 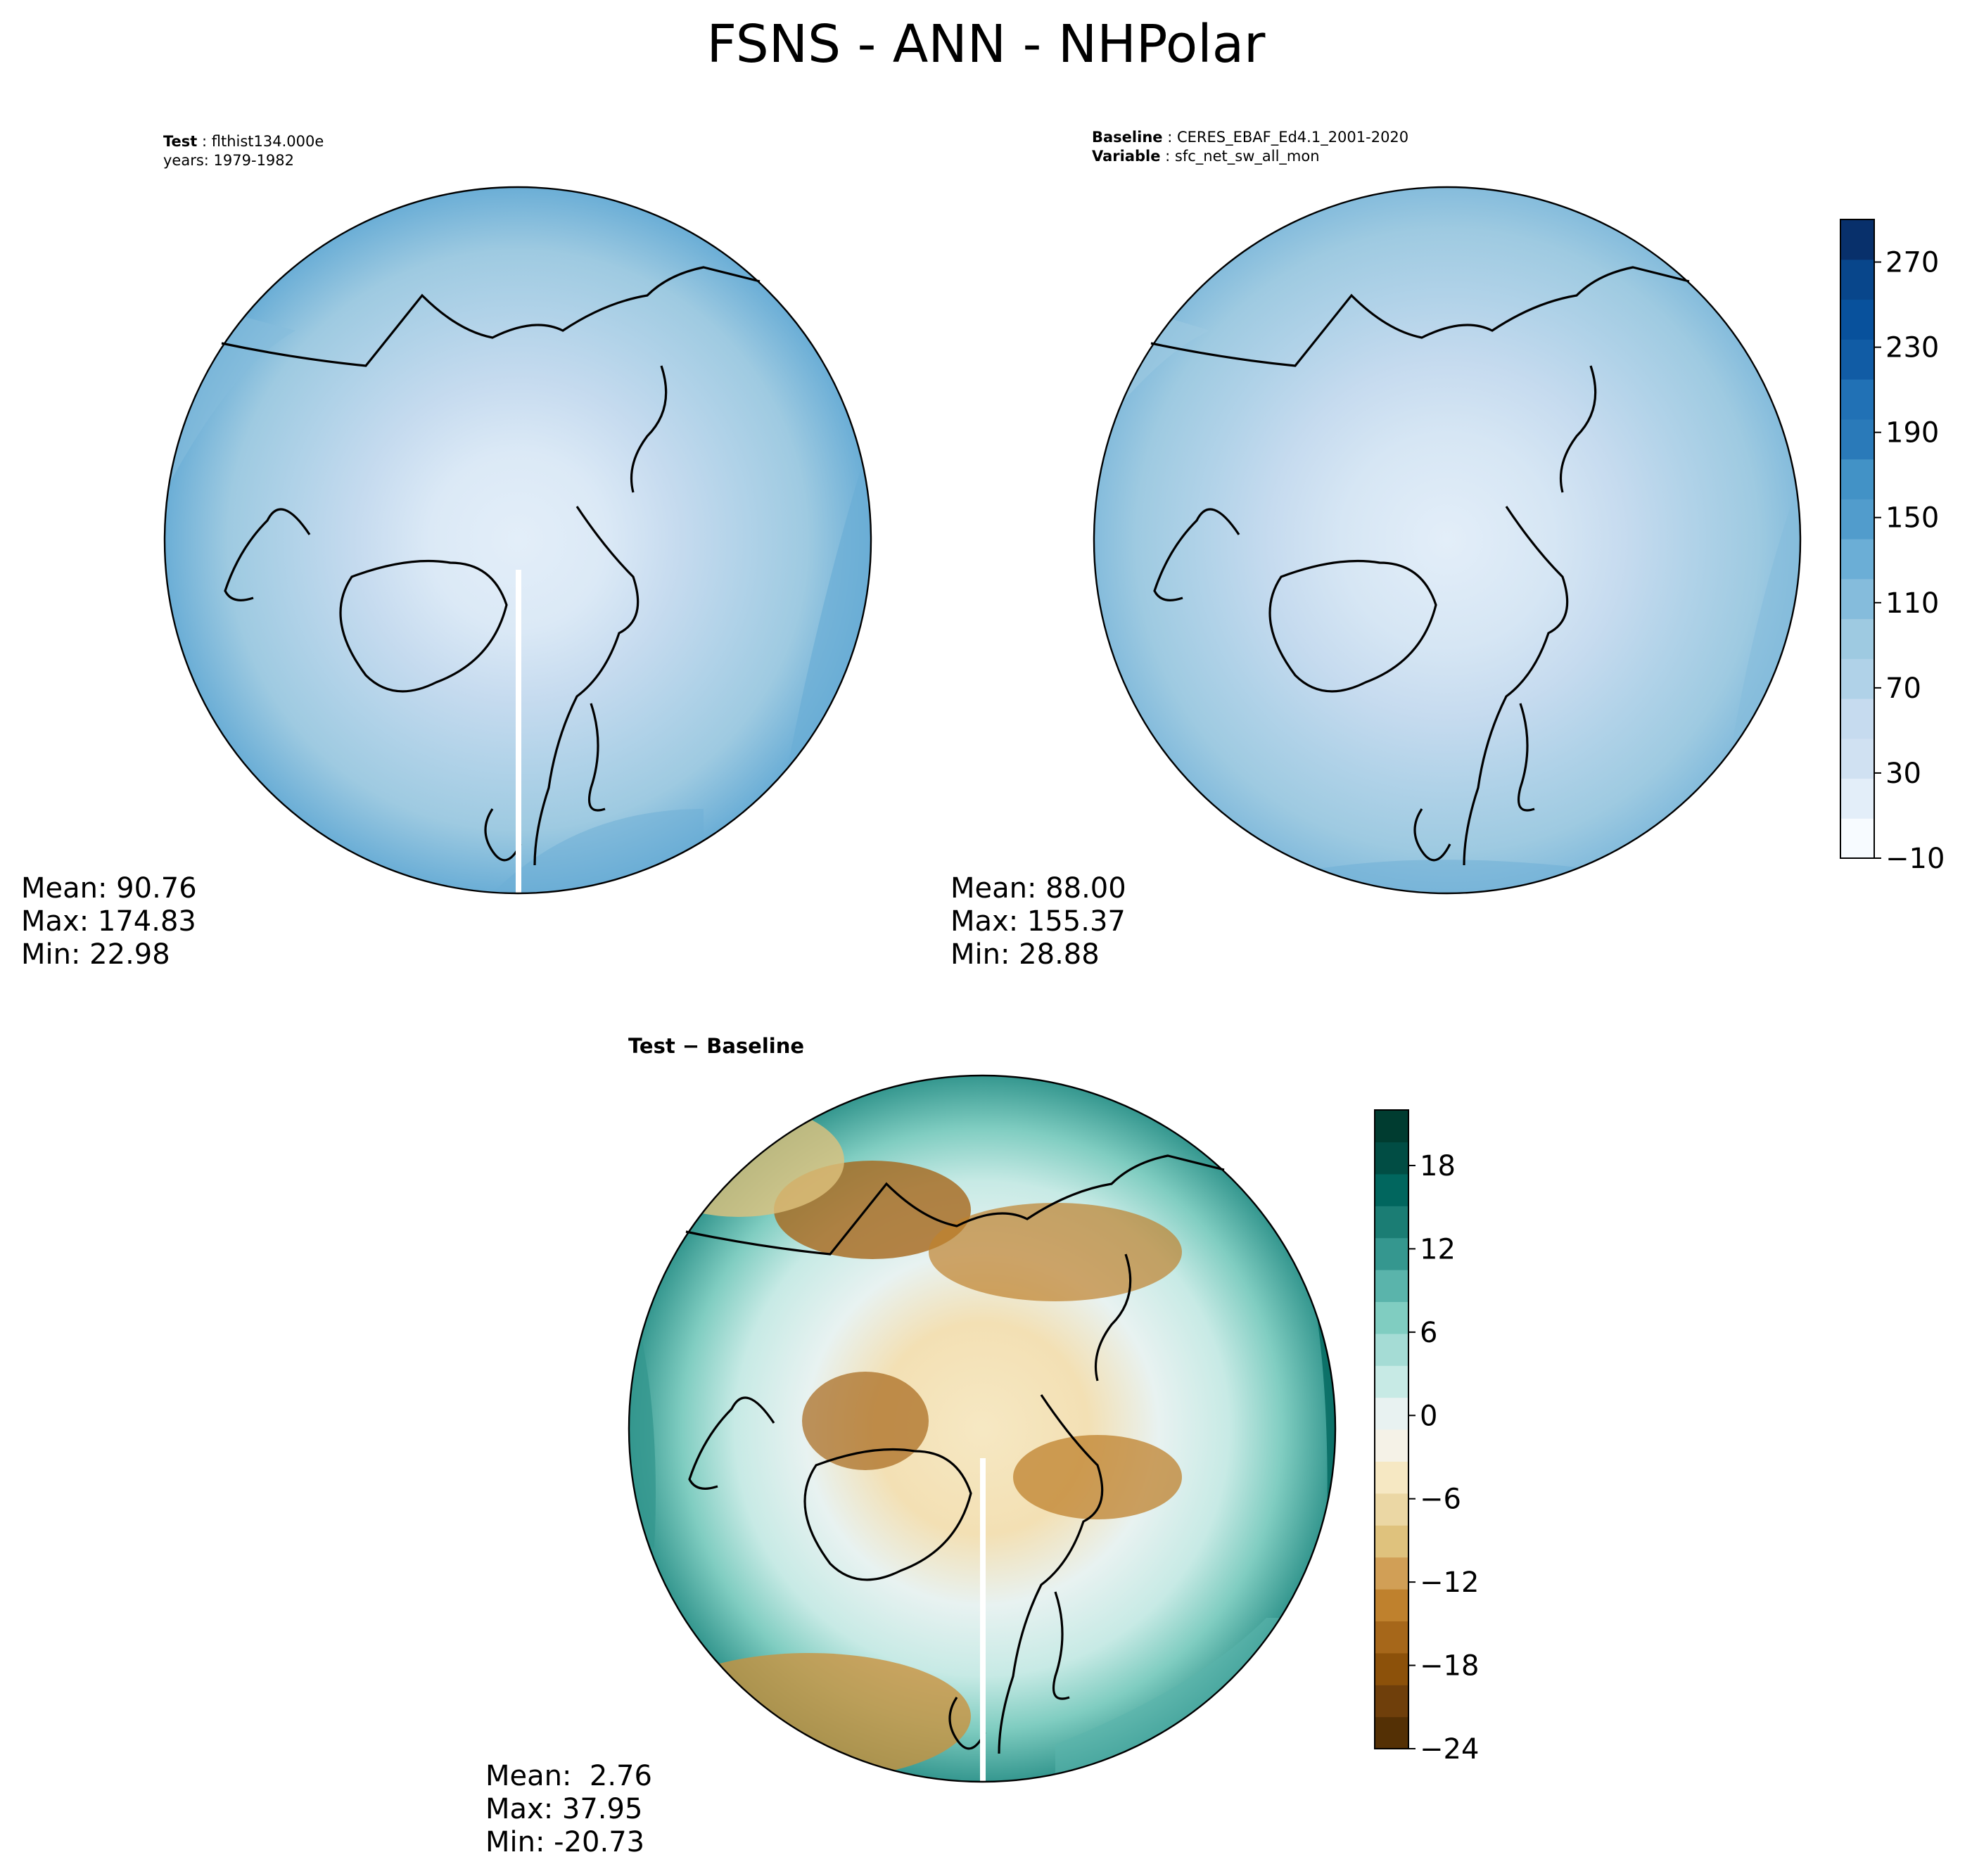 I want to click on test-label-value: flthist134.000e, so click(x=267, y=141).